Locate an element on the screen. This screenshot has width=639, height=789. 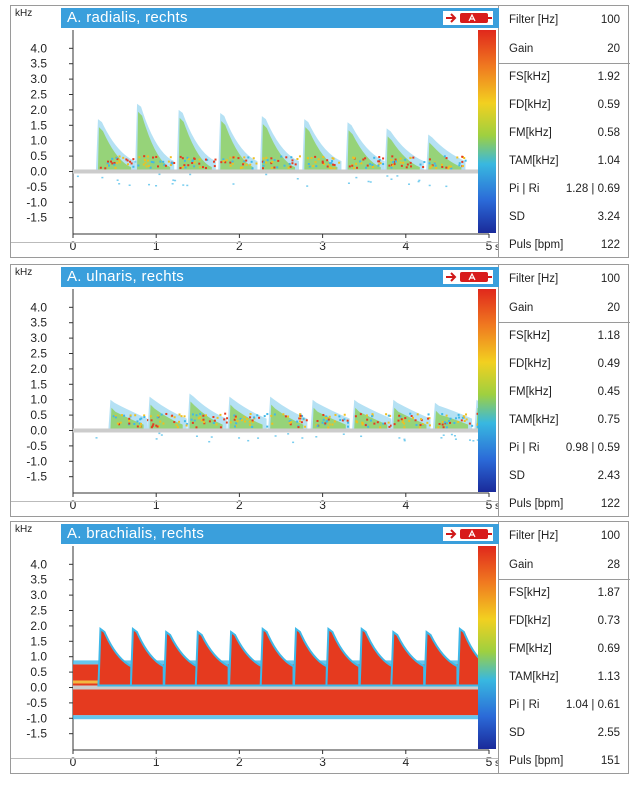
param-row-tam-khz: TAM[kHz] 0.75 is located at coordinates (564, 424).